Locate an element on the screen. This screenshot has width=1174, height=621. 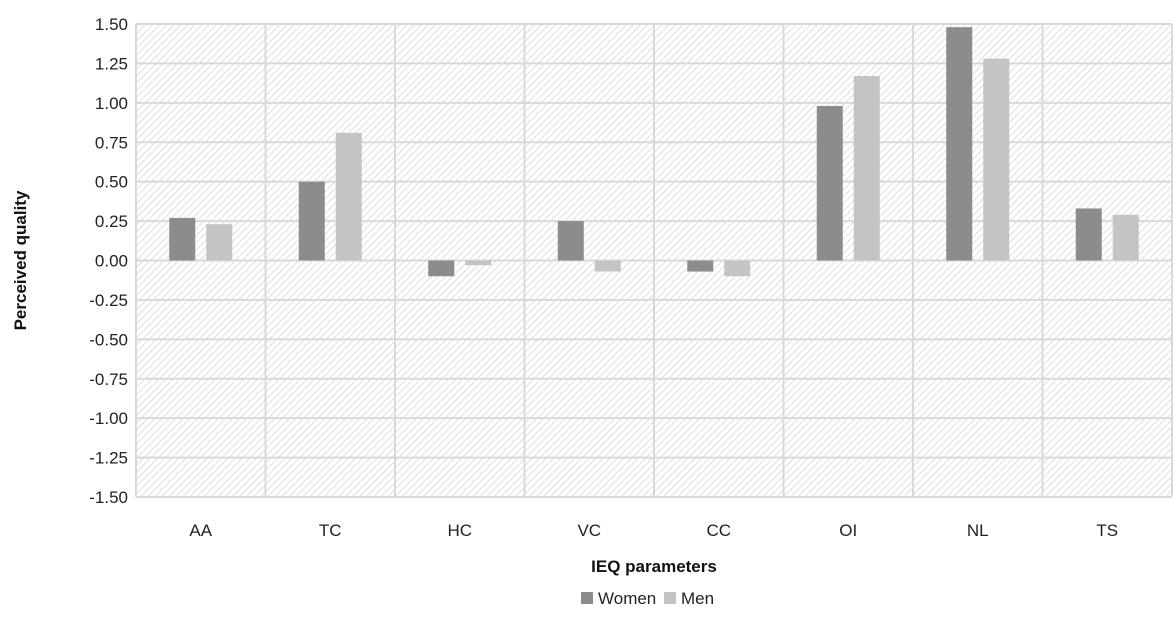
y-tick-label: -1.50 is located at coordinates (108, 497).